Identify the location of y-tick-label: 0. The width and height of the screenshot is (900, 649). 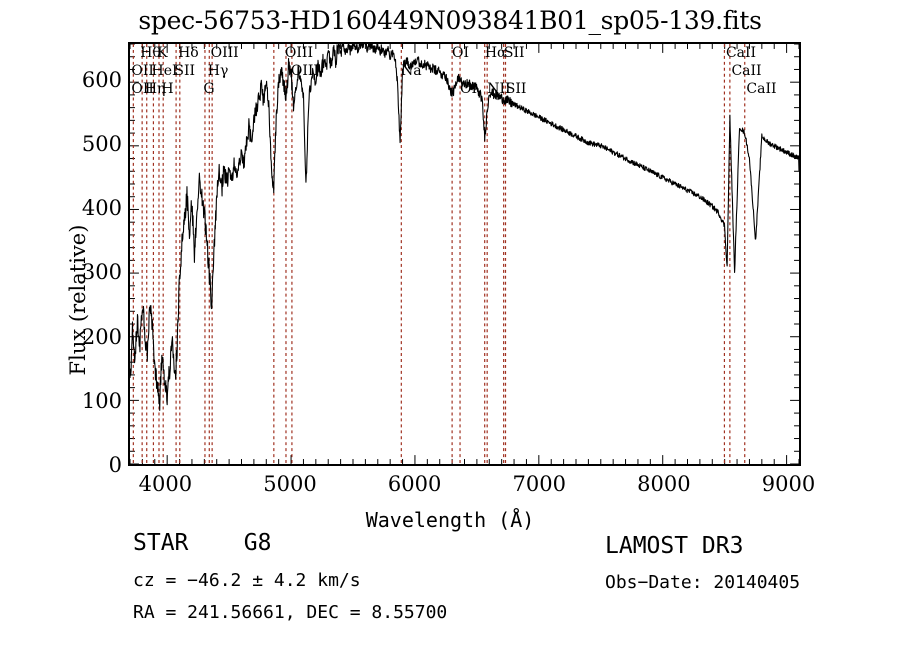
(115, 465).